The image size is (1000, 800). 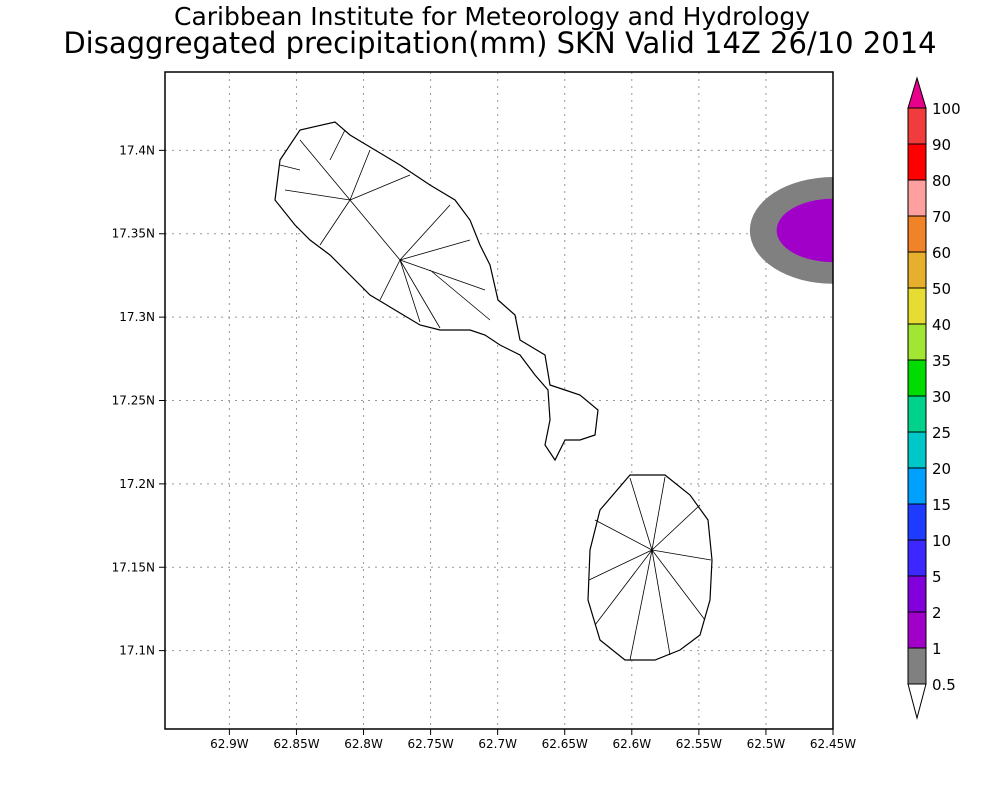 What do you see at coordinates (941, 505) in the screenshot?
I see `colorbar-label: 15` at bounding box center [941, 505].